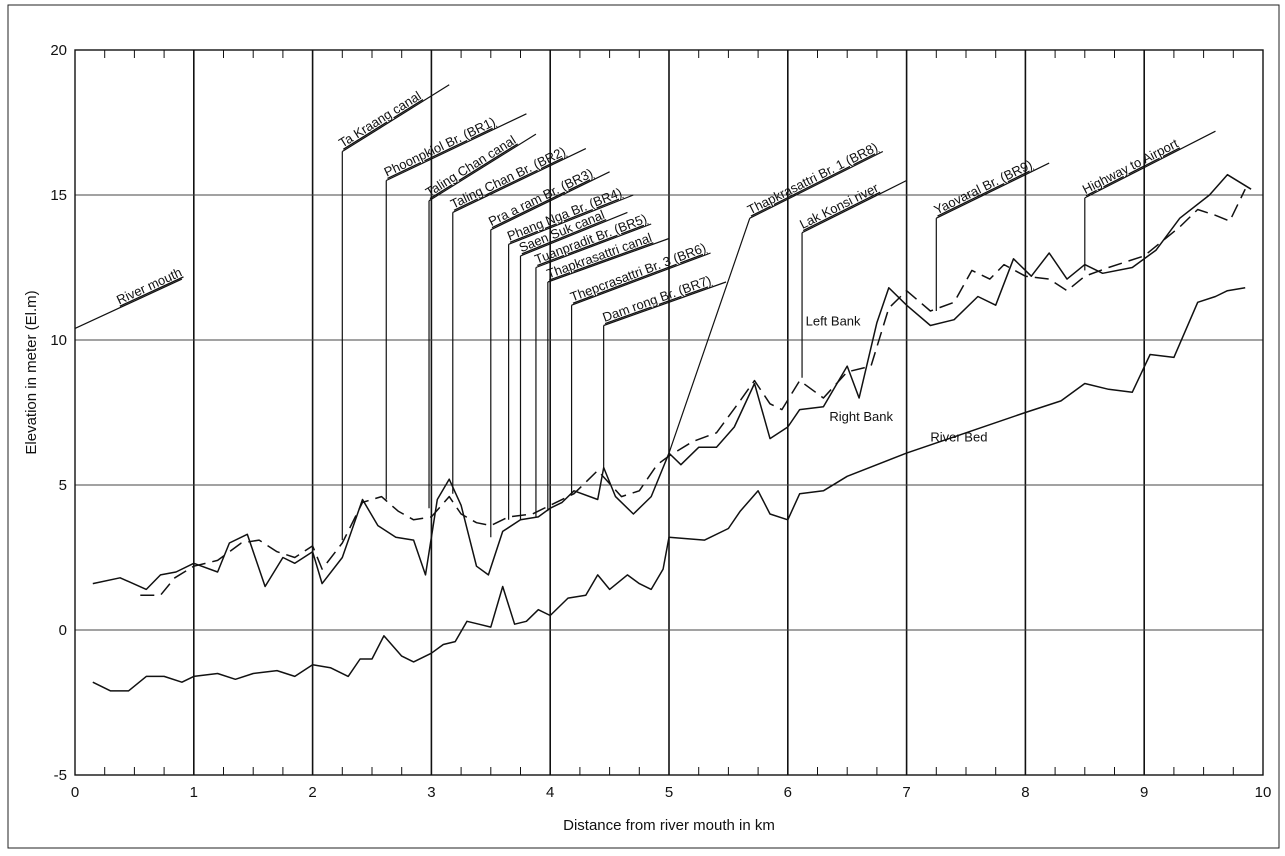  I want to click on series-label: Right Bank, so click(861, 416).